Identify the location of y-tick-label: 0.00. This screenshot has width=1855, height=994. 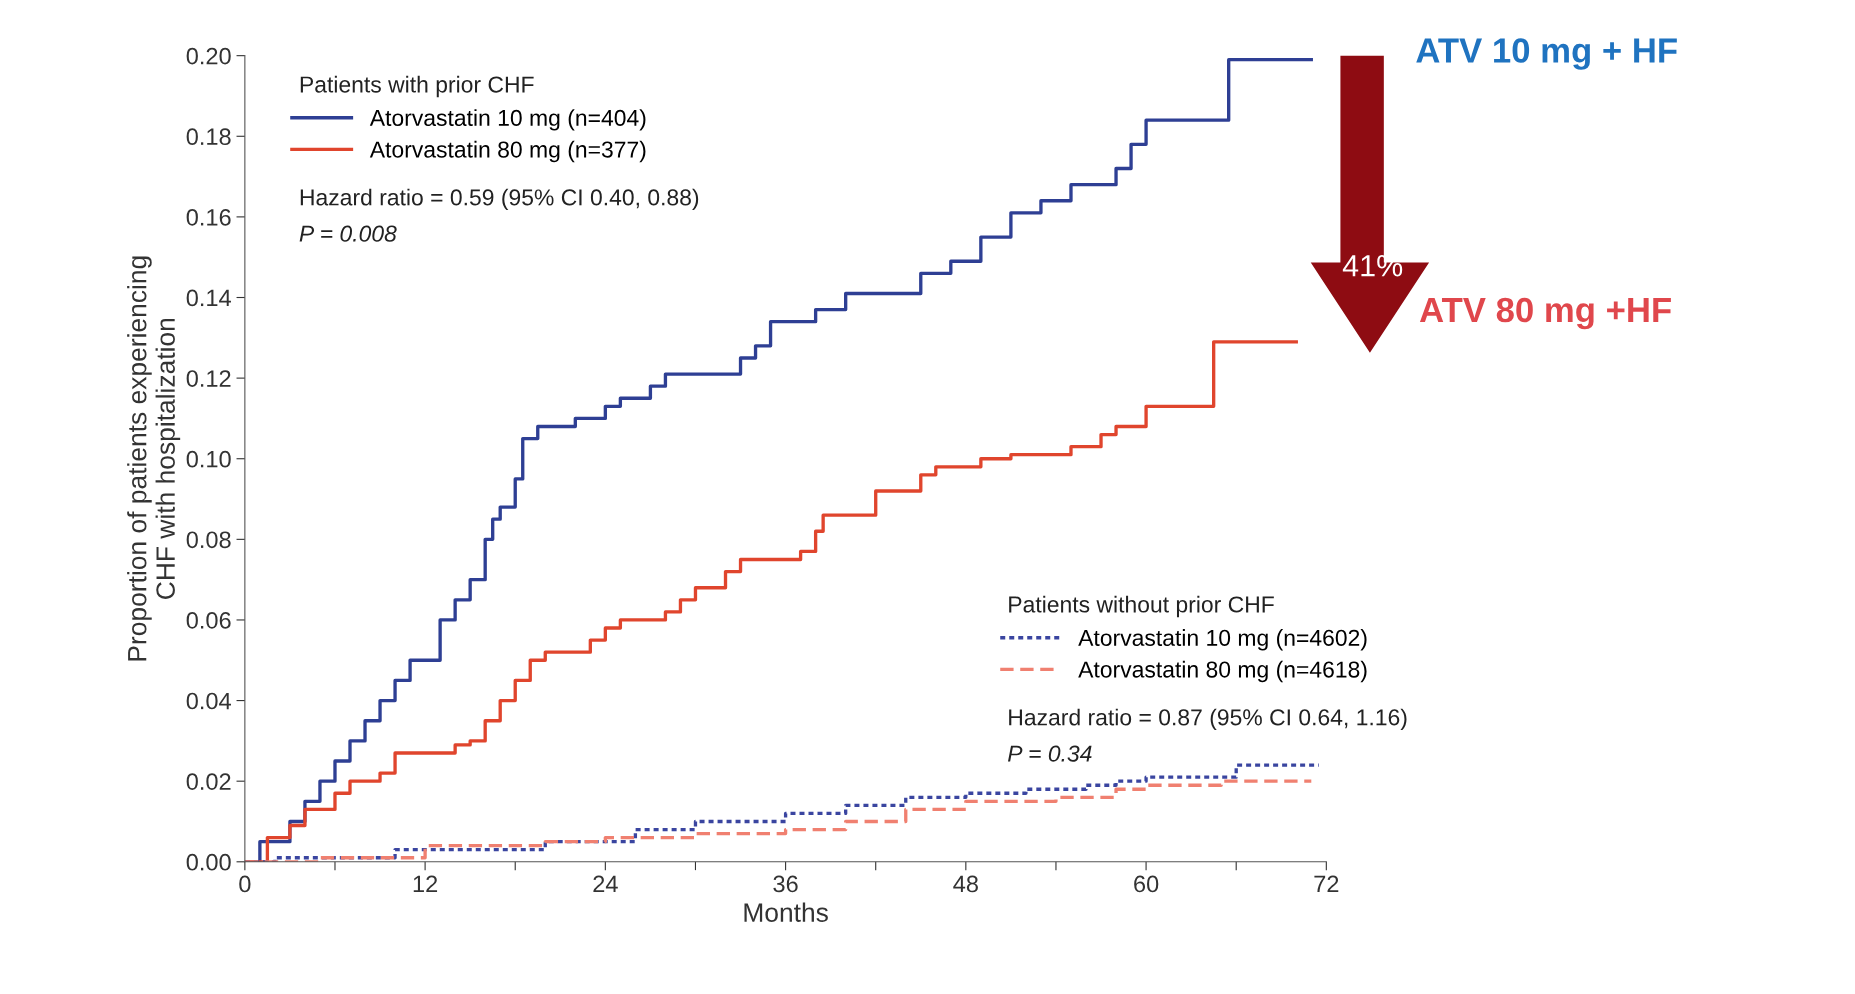
(208, 862).